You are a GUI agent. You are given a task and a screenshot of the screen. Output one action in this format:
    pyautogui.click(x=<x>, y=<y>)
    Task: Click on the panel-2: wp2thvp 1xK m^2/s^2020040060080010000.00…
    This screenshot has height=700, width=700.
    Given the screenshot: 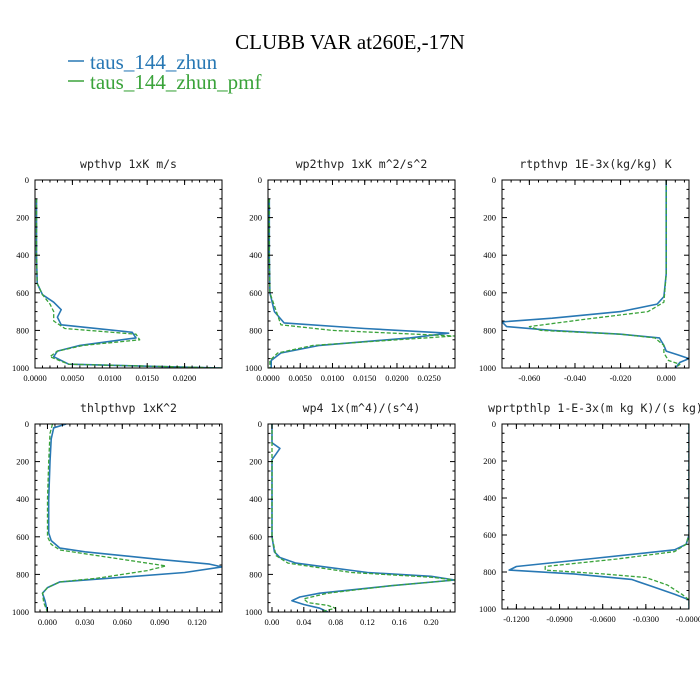 What is the action you would take?
    pyautogui.click(x=350, y=270)
    